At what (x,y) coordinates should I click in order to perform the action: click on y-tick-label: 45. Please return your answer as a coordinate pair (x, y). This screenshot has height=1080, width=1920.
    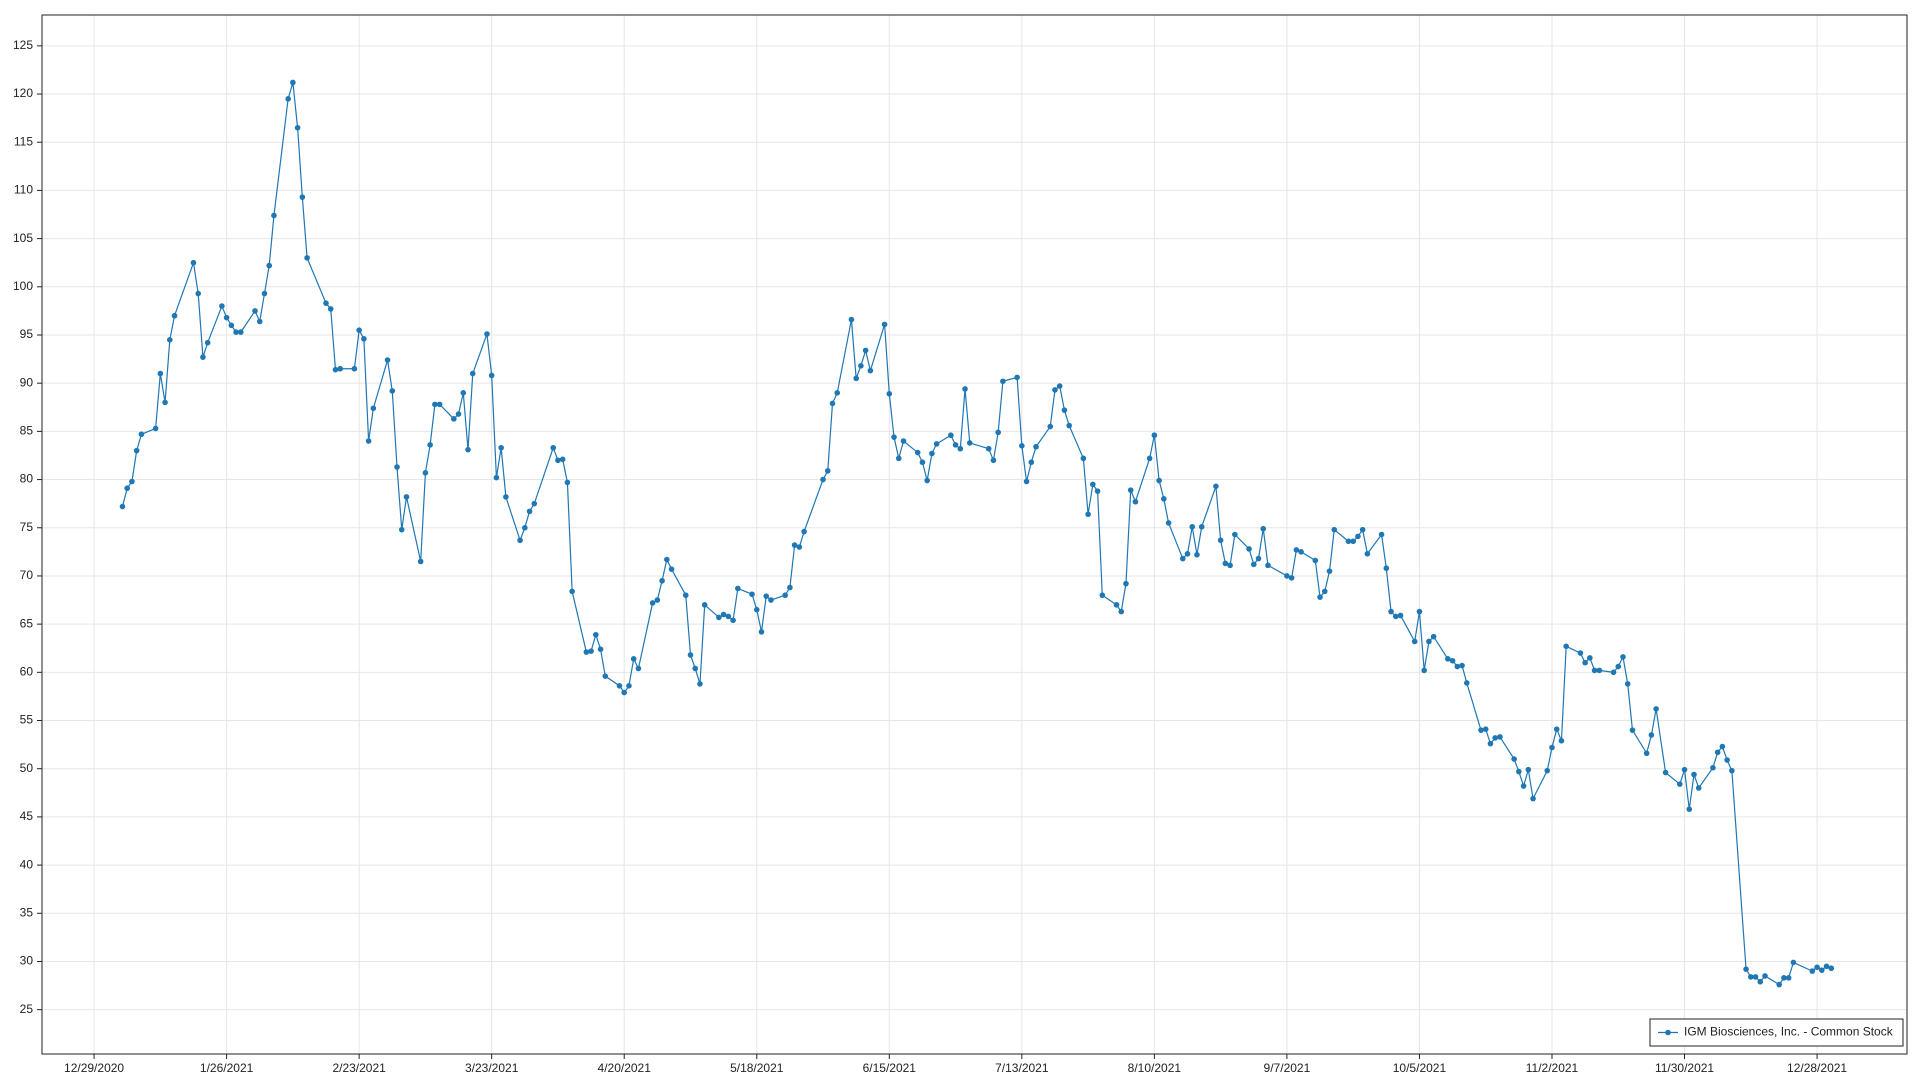
    Looking at the image, I should click on (27, 816).